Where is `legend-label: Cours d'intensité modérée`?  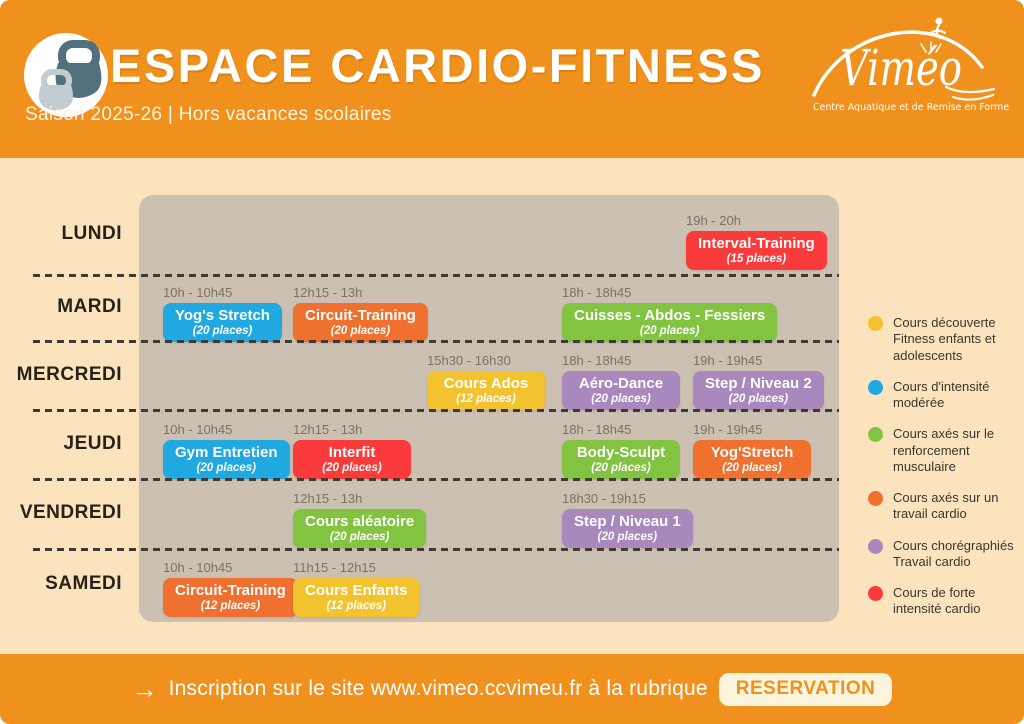
legend-label: Cours d'intensité modérée is located at coordinates (941, 394).